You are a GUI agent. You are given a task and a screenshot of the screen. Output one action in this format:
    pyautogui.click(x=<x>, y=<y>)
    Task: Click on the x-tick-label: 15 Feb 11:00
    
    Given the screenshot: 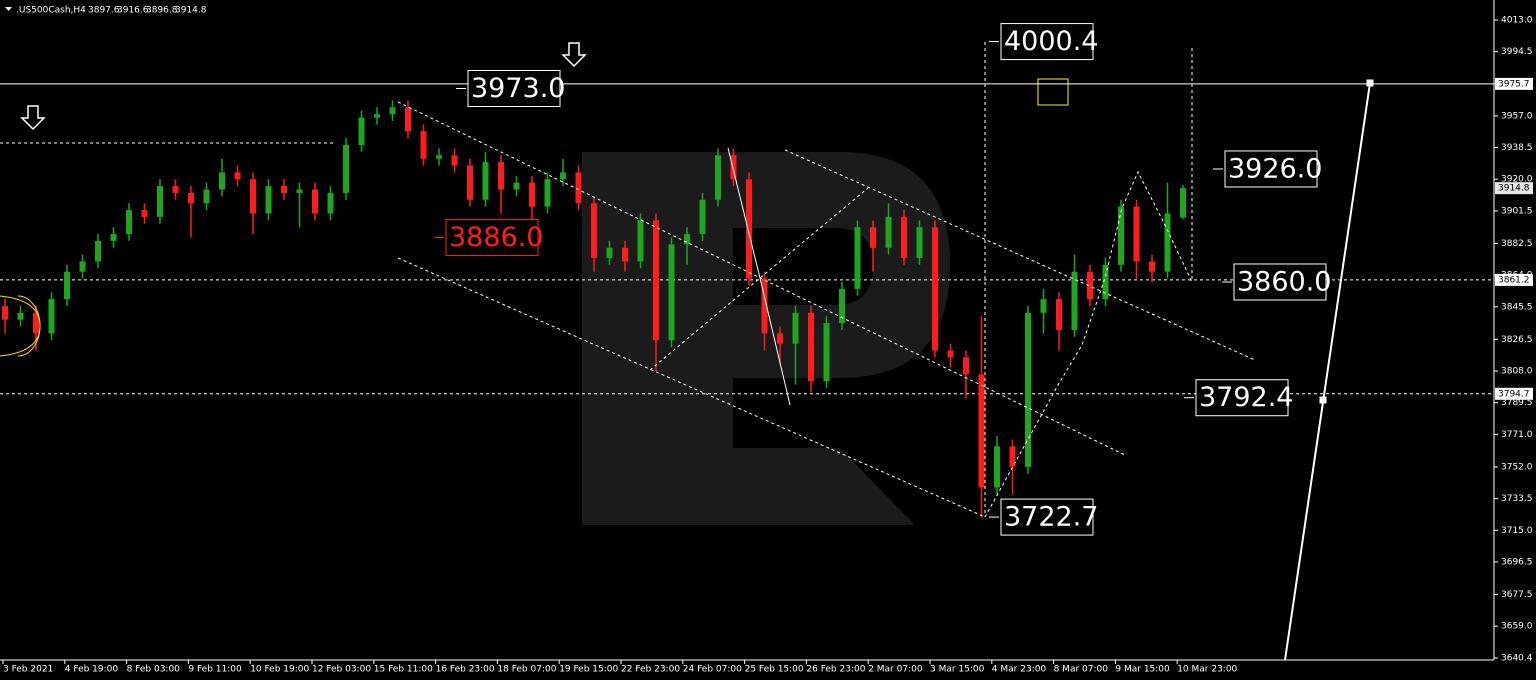 What is the action you would take?
    pyautogui.click(x=403, y=670)
    